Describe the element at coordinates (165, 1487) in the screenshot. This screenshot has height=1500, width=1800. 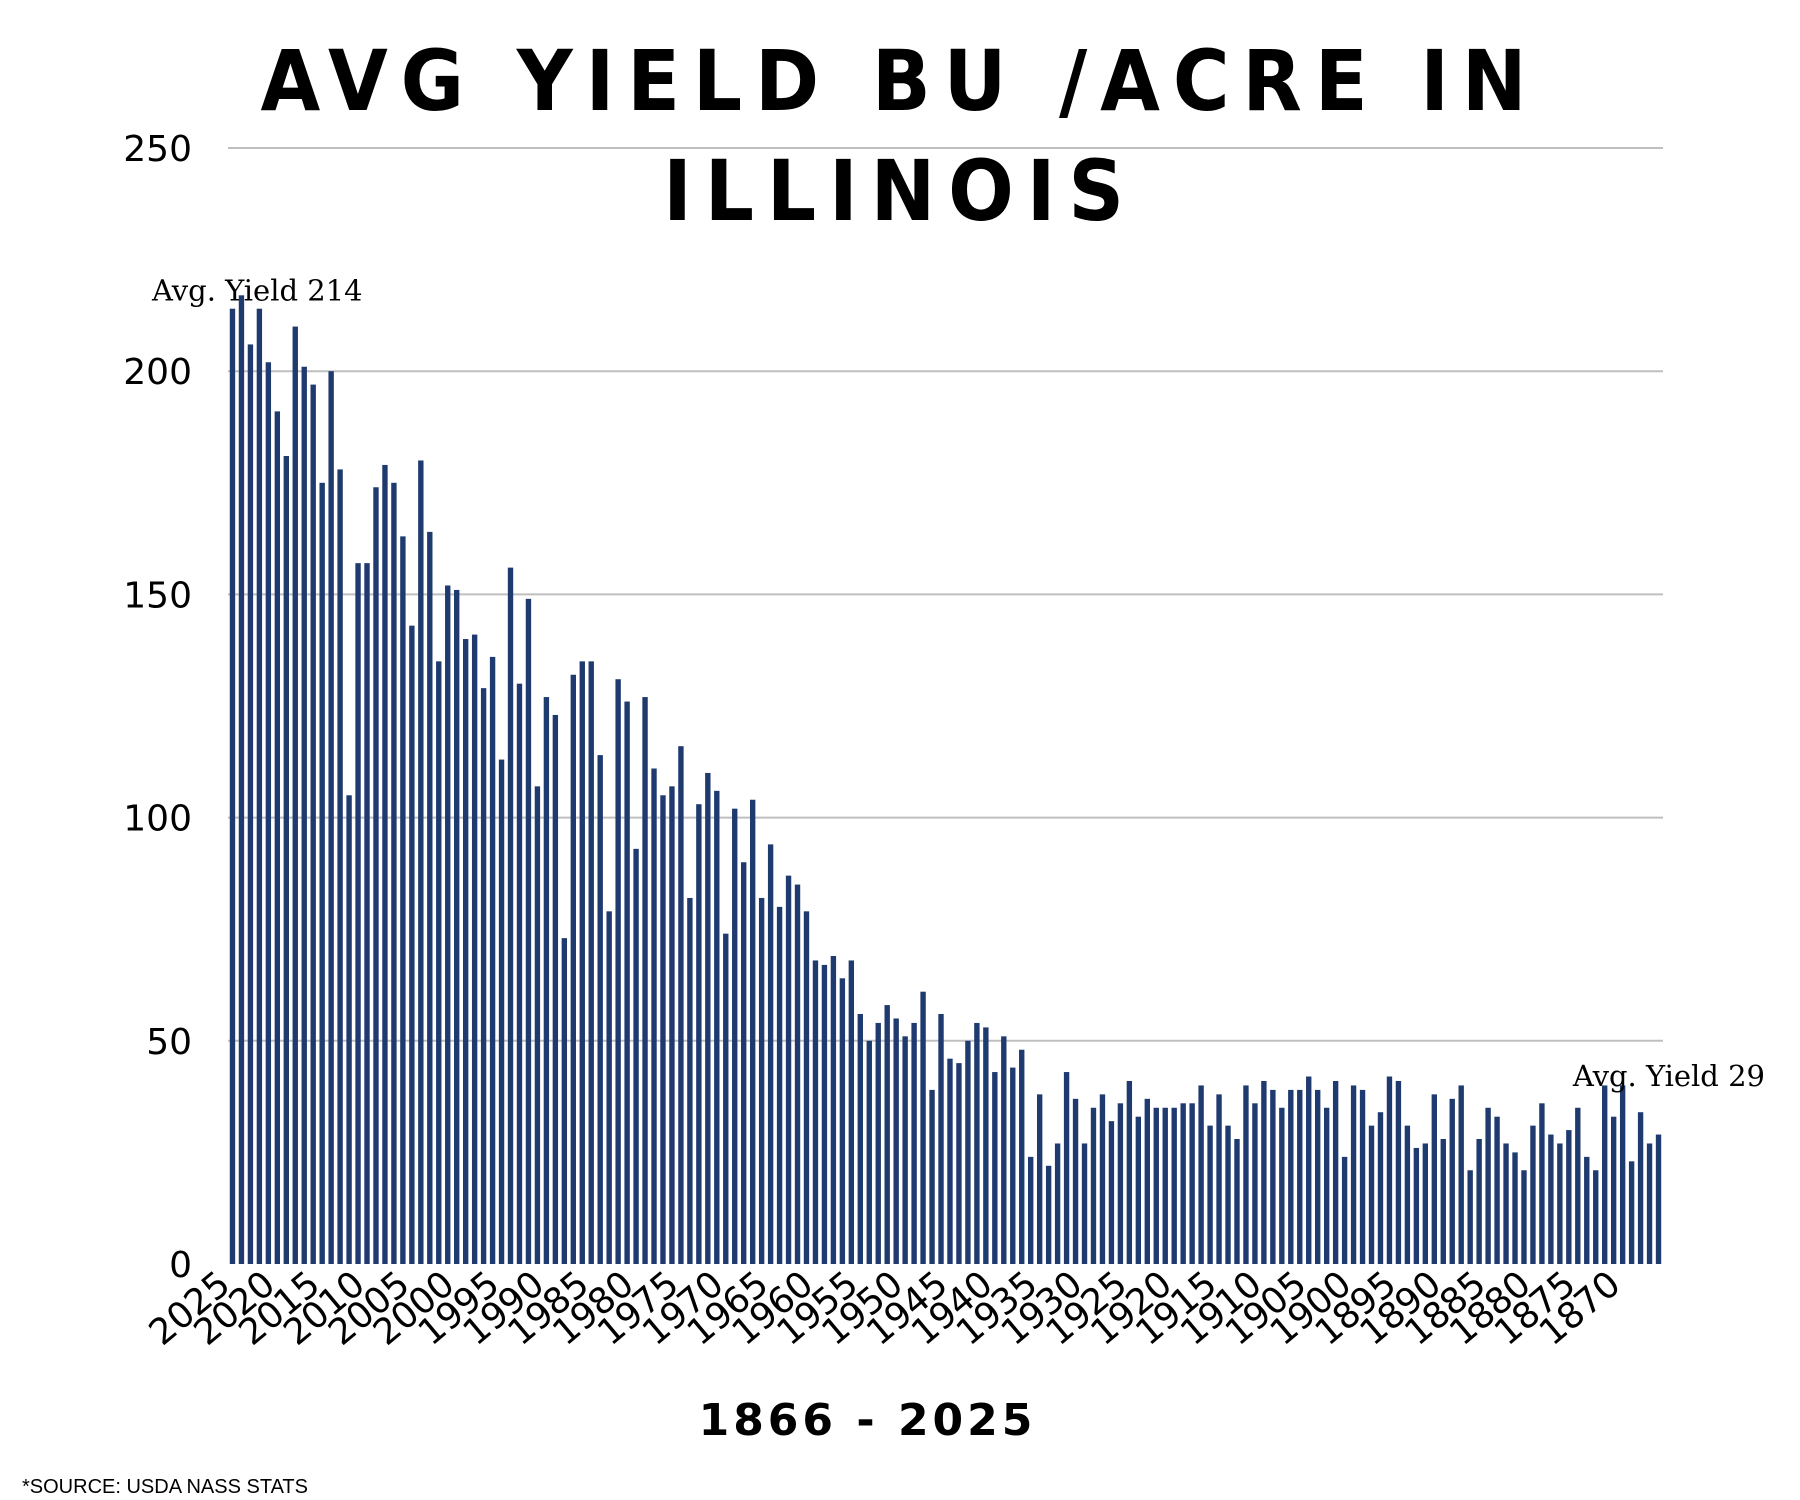
I see `source-note: *SOURCE: USDA NASS STATS` at that location.